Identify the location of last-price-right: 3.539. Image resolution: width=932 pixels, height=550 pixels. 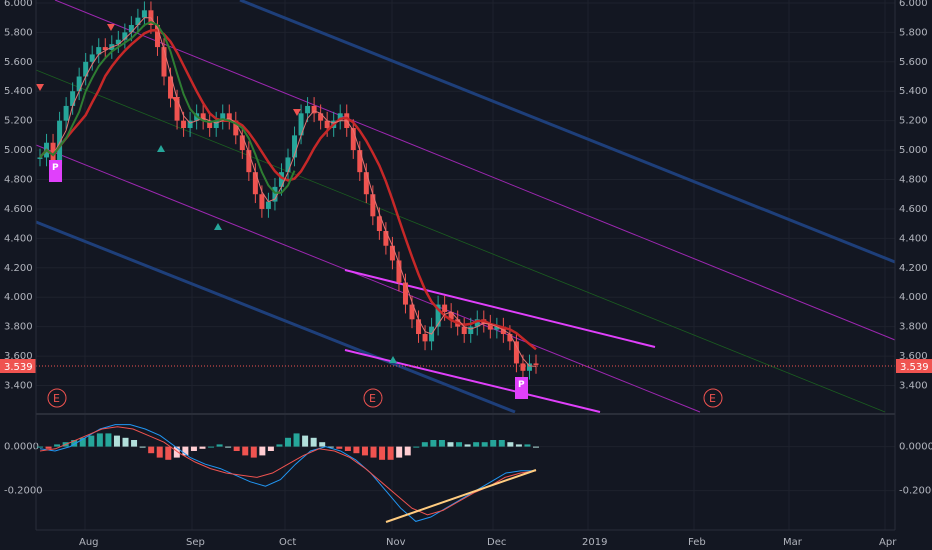
(914, 367).